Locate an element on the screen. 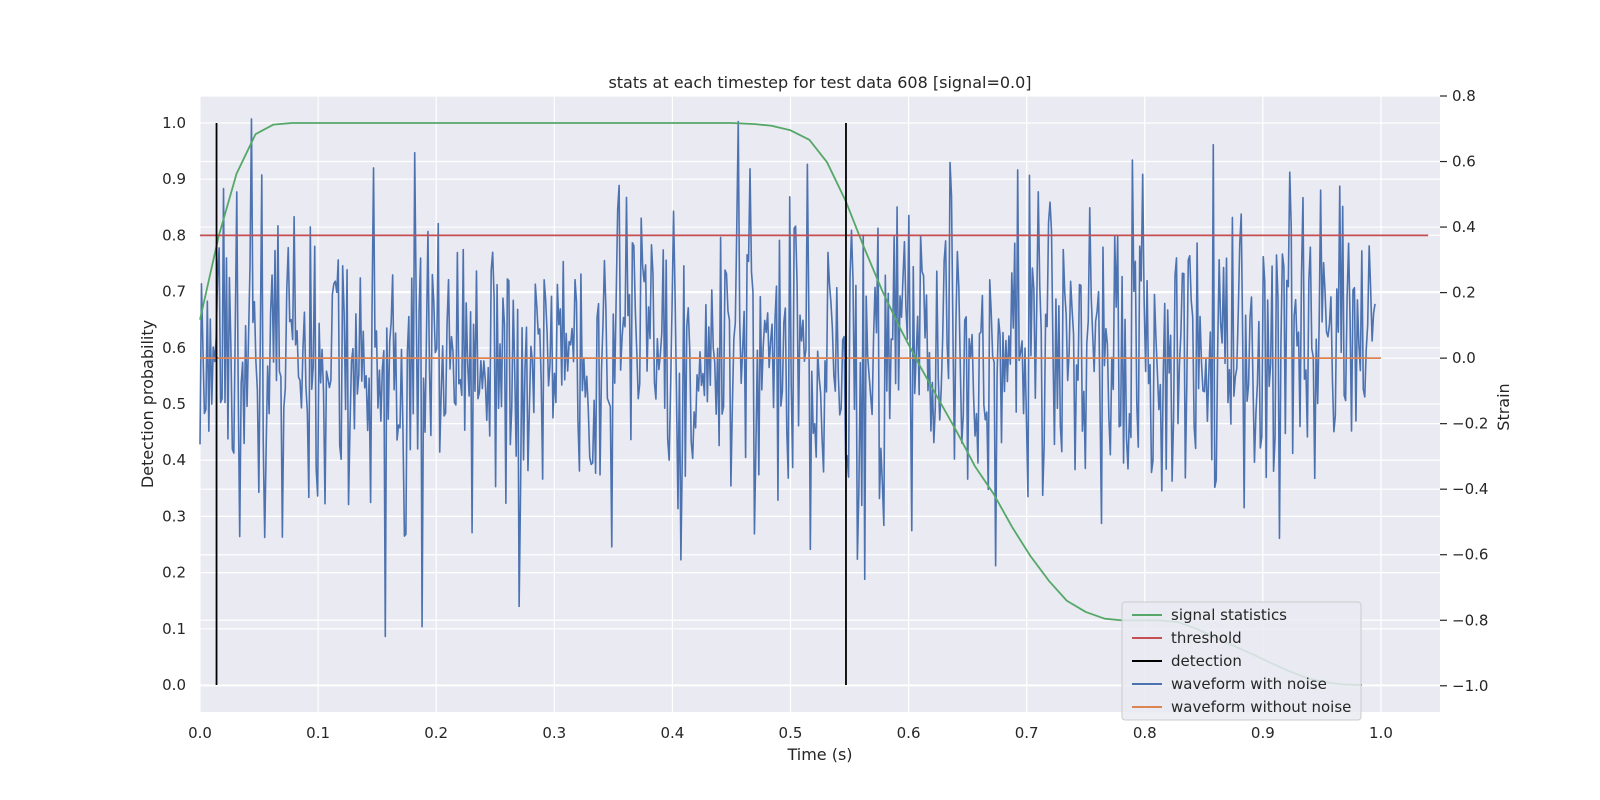  x-tick-label: 0.4 is located at coordinates (672, 733).